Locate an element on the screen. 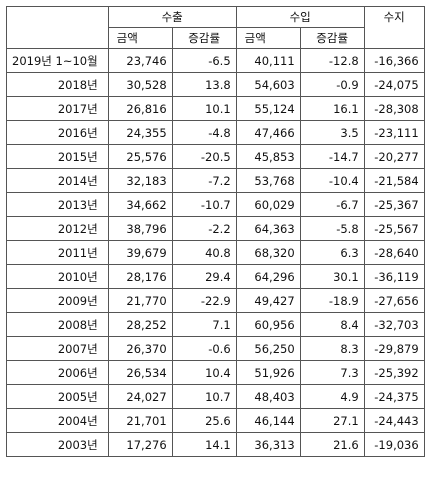 This screenshot has height=493, width=430. year-cell: 2005년 is located at coordinates (57, 396).